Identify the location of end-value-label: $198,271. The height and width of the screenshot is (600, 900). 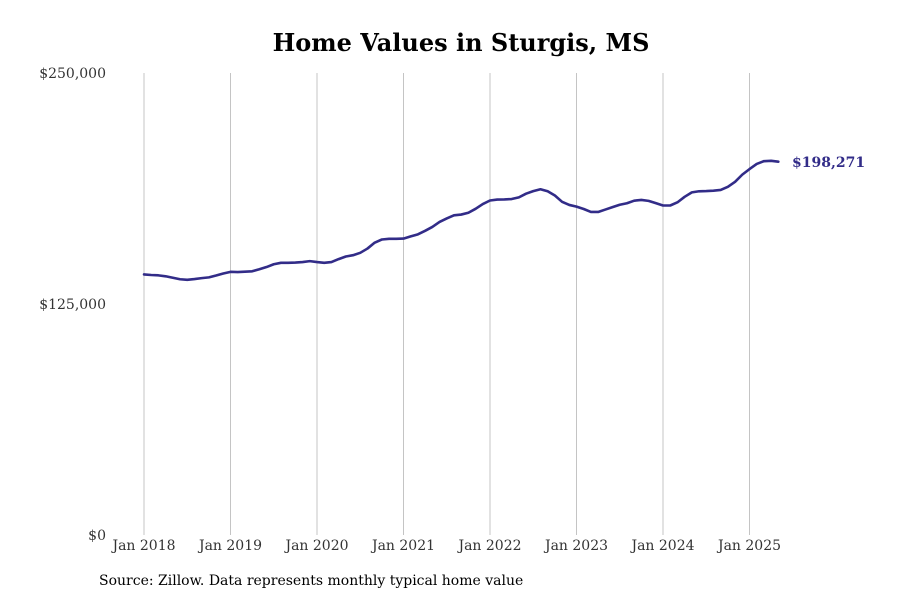
(828, 163).